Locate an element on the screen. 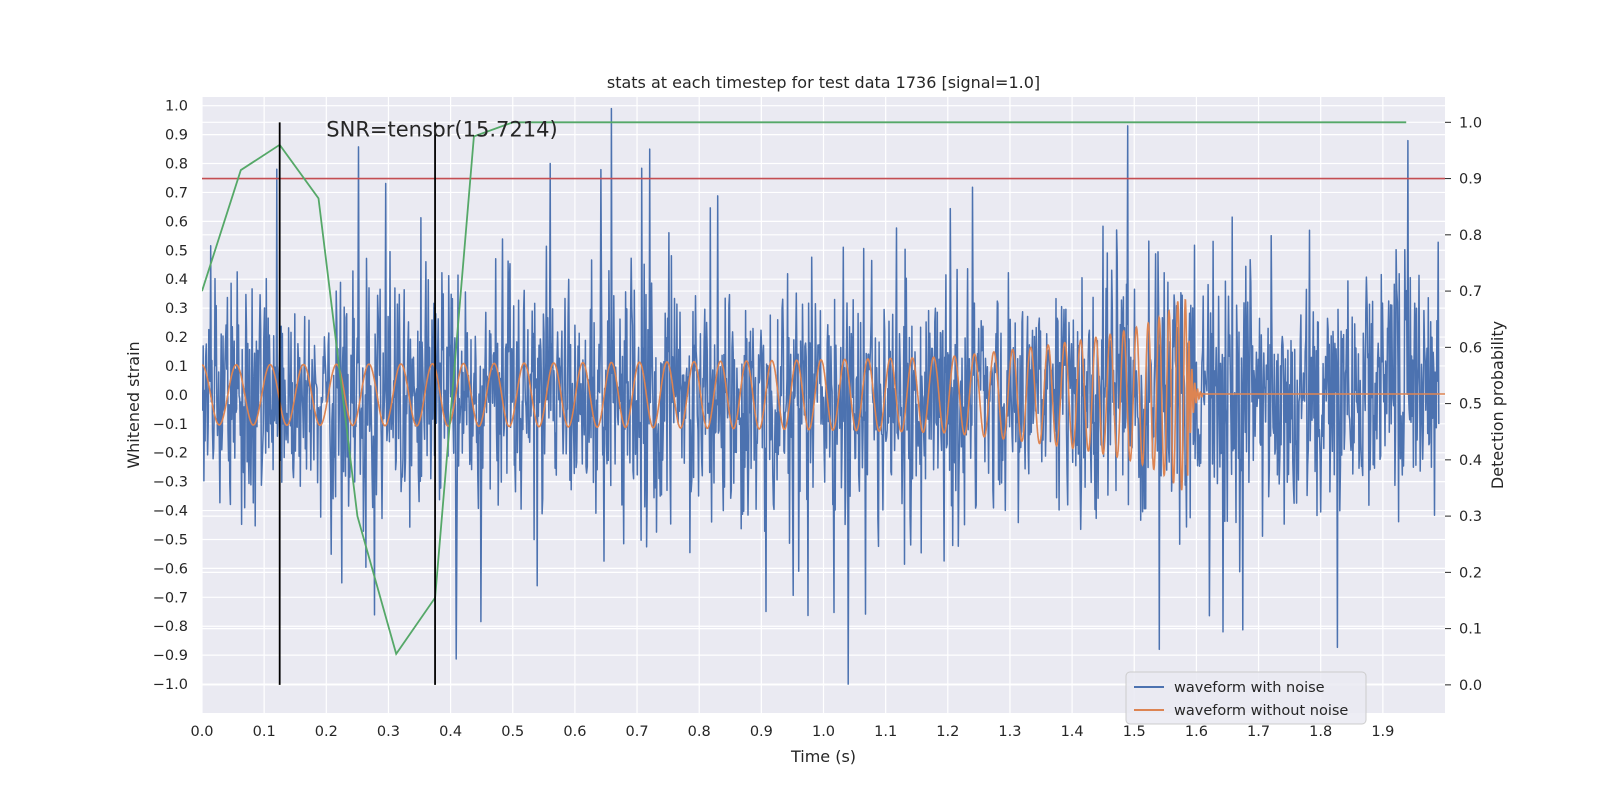  y-tick-label-left: −0.9 is located at coordinates (170, 656).